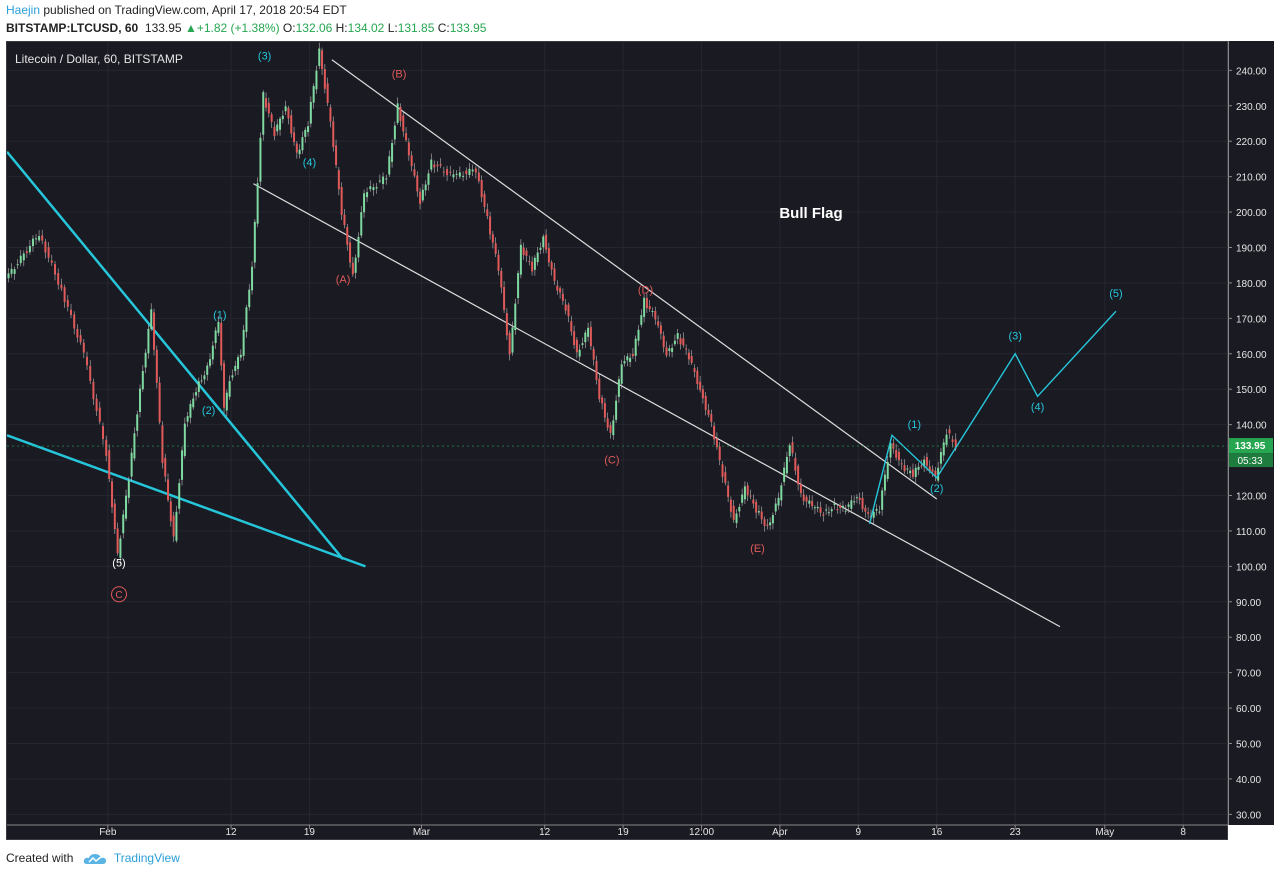 The image size is (1280, 876). Describe the element at coordinates (23, 10) in the screenshot. I see `author-link: Haejin` at that location.